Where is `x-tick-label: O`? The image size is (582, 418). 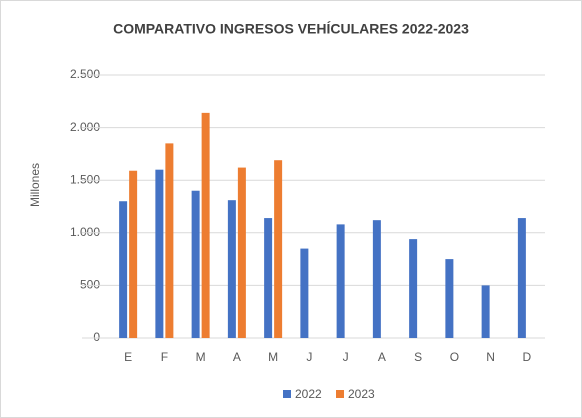 x-tick-label: O is located at coordinates (454, 357).